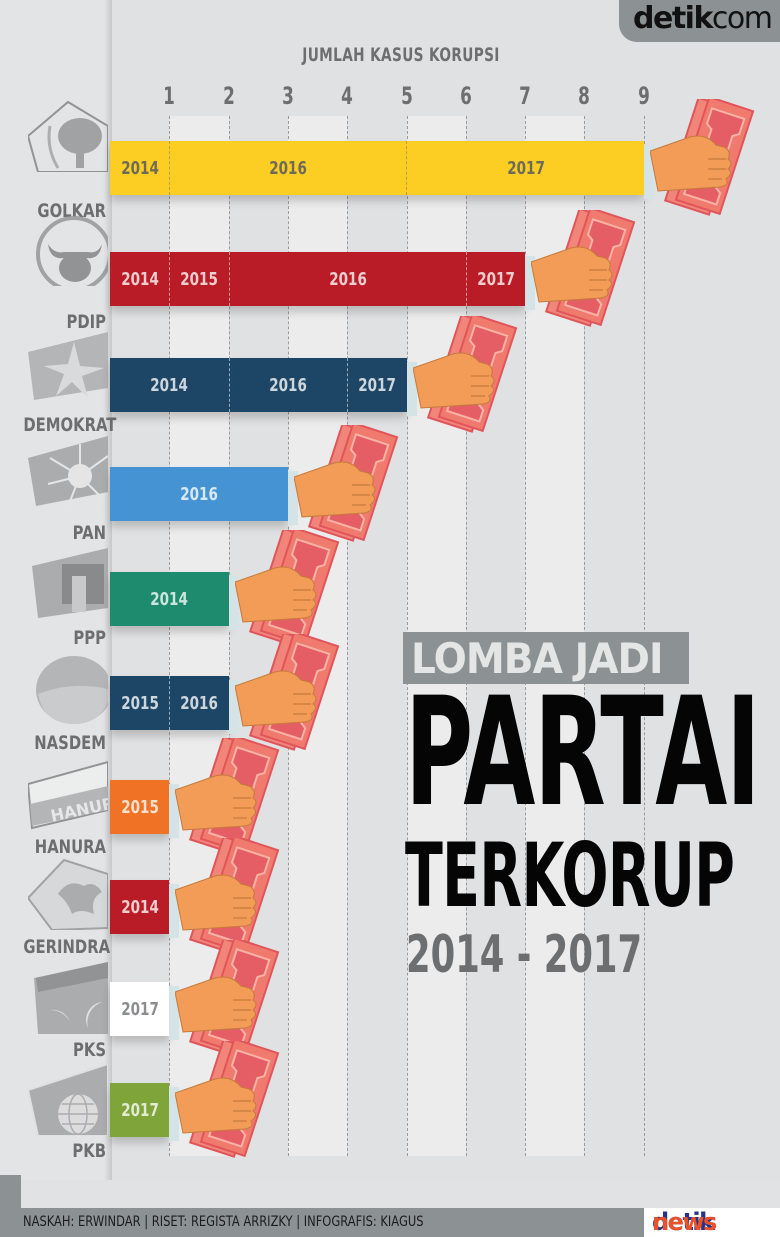 The image size is (780, 1237). What do you see at coordinates (401, 55) in the screenshot?
I see `x-axis-title: JUMLAH KASUS KORUPSI` at bounding box center [401, 55].